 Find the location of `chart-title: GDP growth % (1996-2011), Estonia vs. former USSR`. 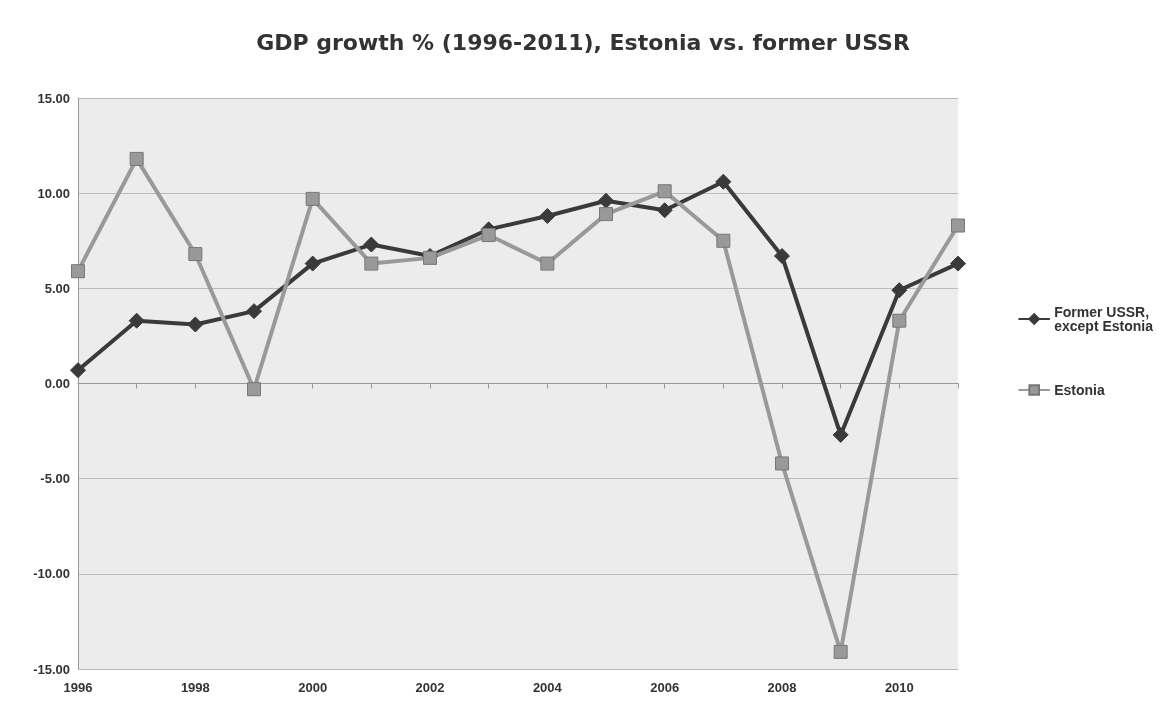

chart-title: GDP growth % (1996-2011), Estonia vs. former USSR is located at coordinates (583, 42).